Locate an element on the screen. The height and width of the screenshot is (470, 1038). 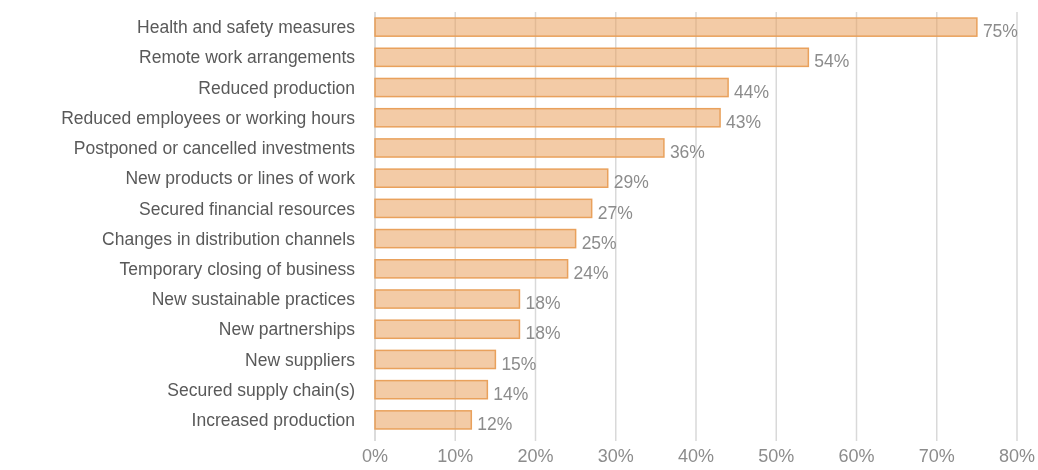
y-tick-label: Temporary closing of business is located at coordinates (237, 268).